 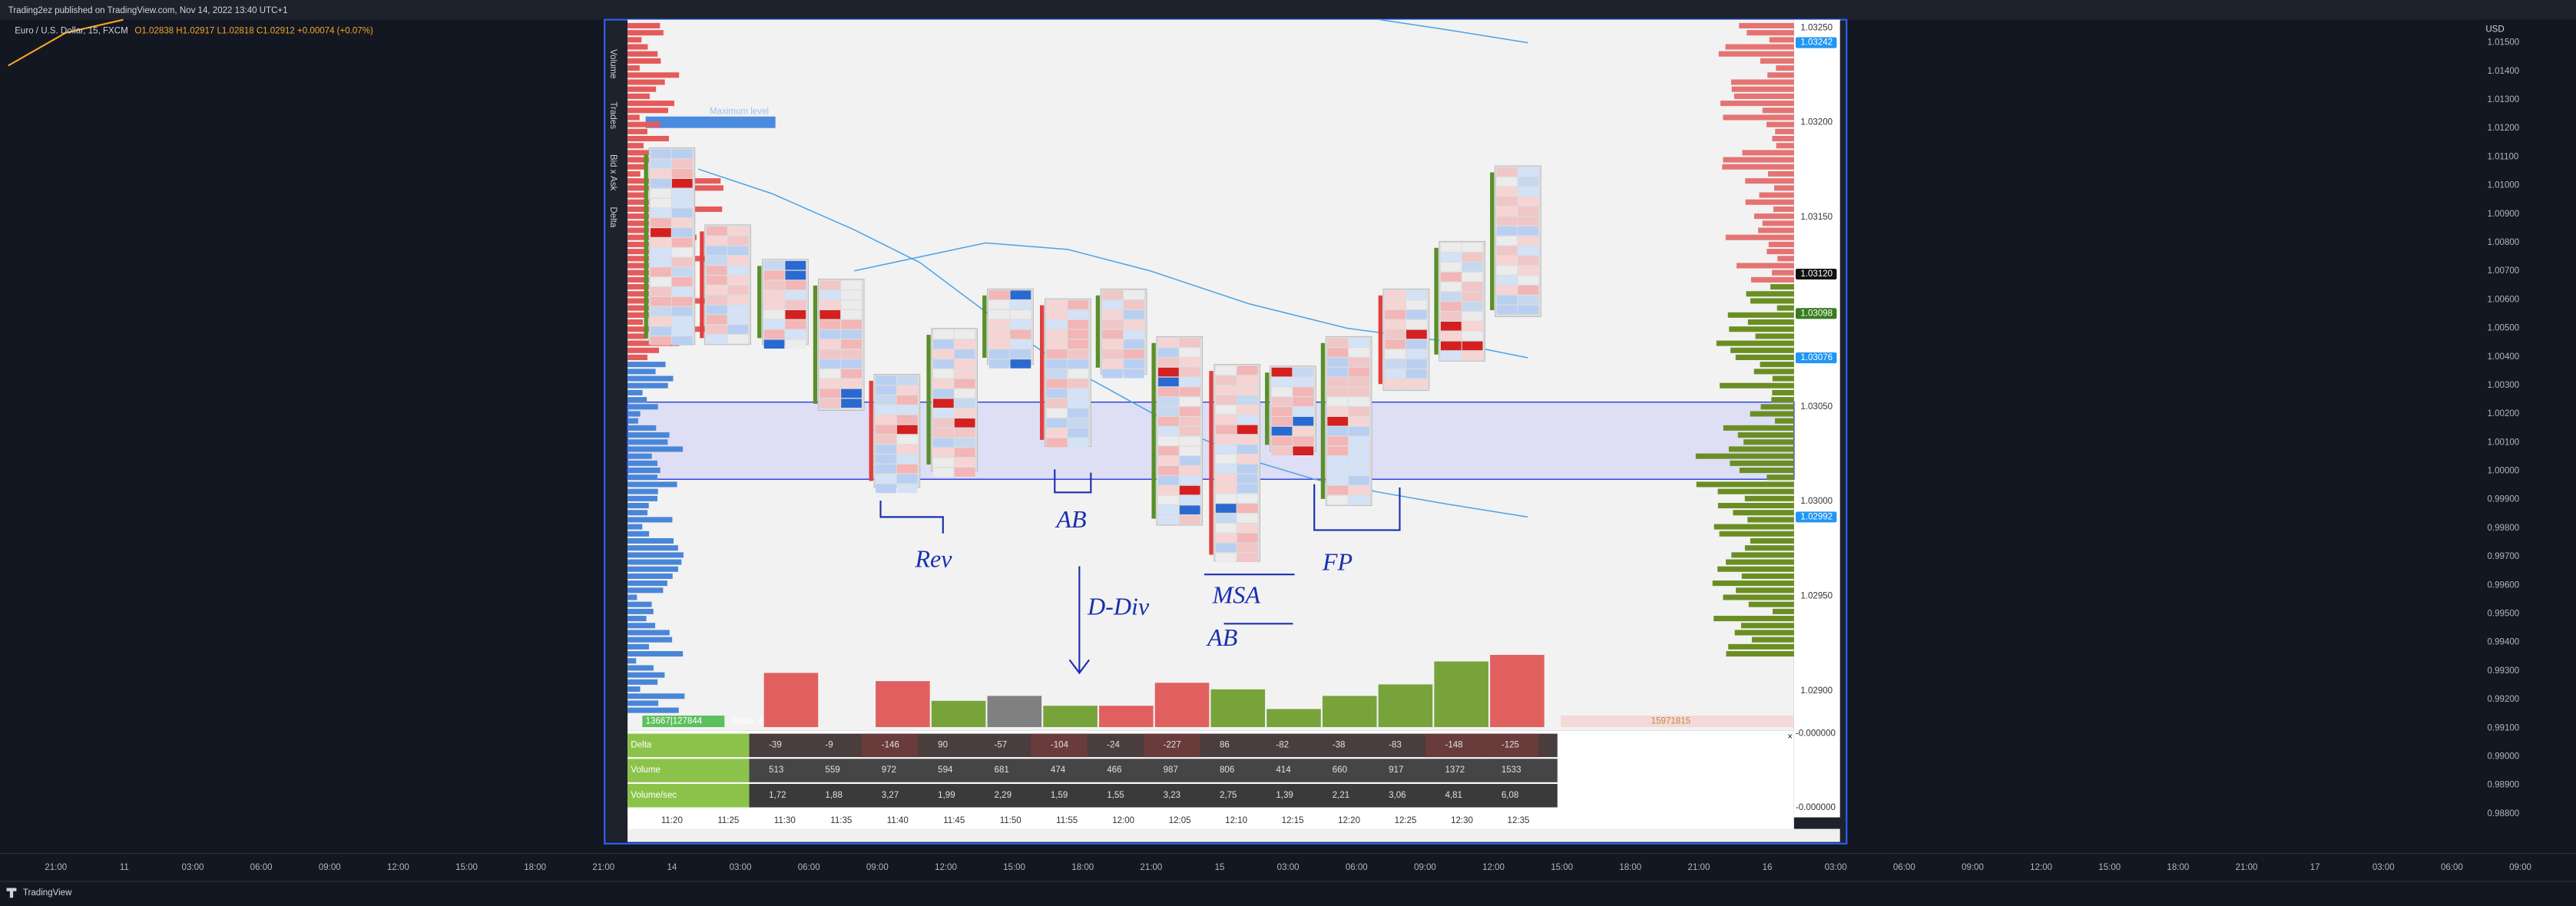 I want to click on cell: 594, so click(x=945, y=770).